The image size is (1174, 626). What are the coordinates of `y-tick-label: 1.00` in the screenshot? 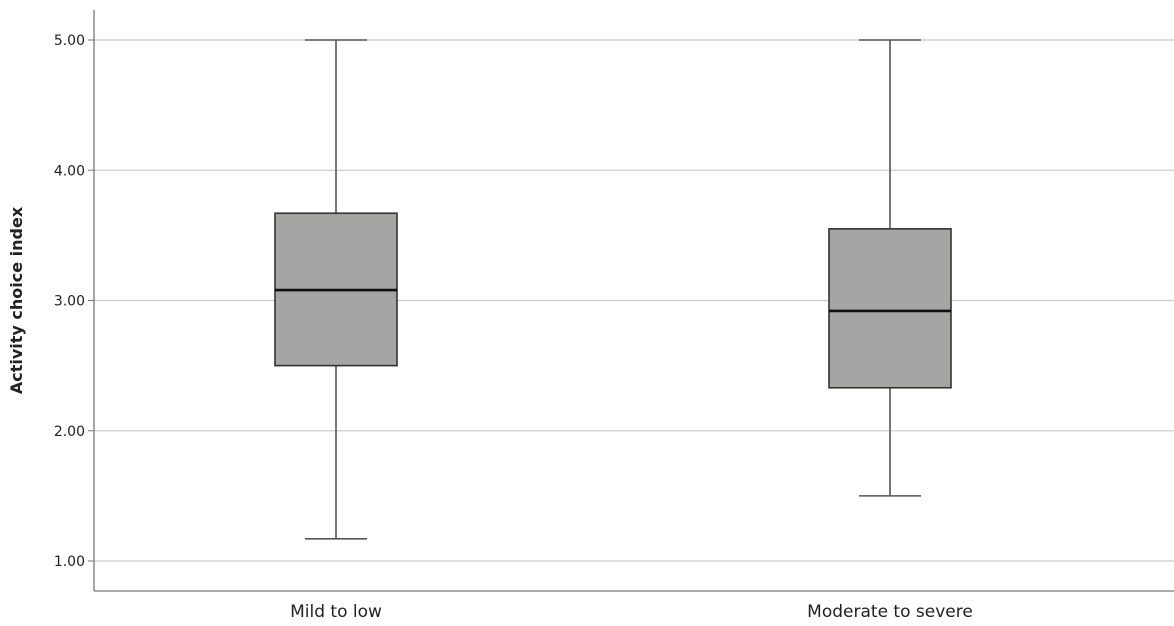 It's located at (69, 562).